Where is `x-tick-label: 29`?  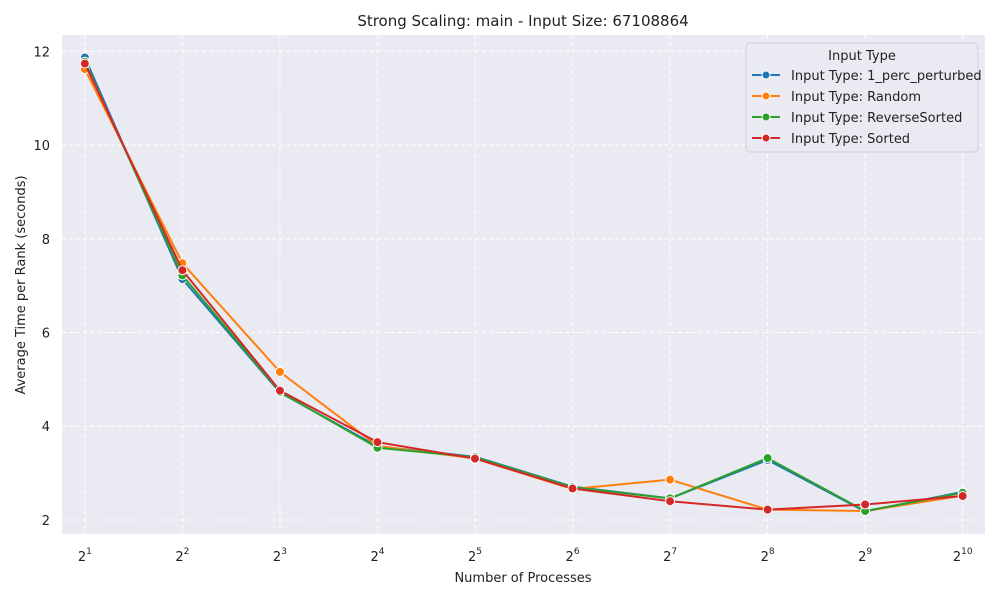
x-tick-label: 29 is located at coordinates (865, 556).